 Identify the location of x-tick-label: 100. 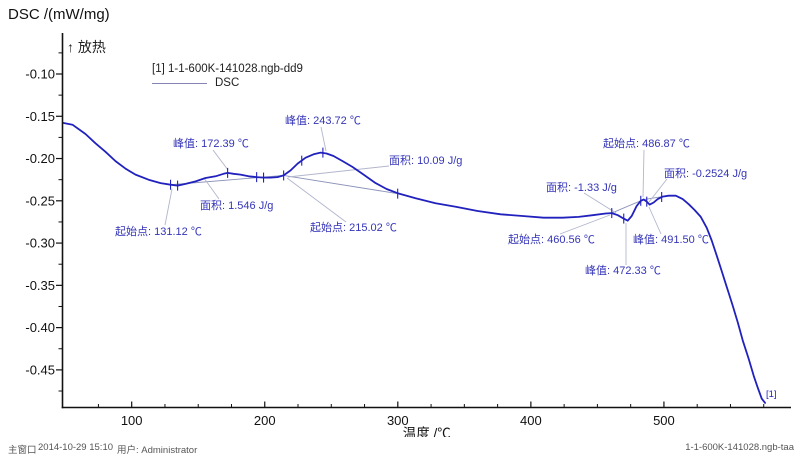
(132, 420).